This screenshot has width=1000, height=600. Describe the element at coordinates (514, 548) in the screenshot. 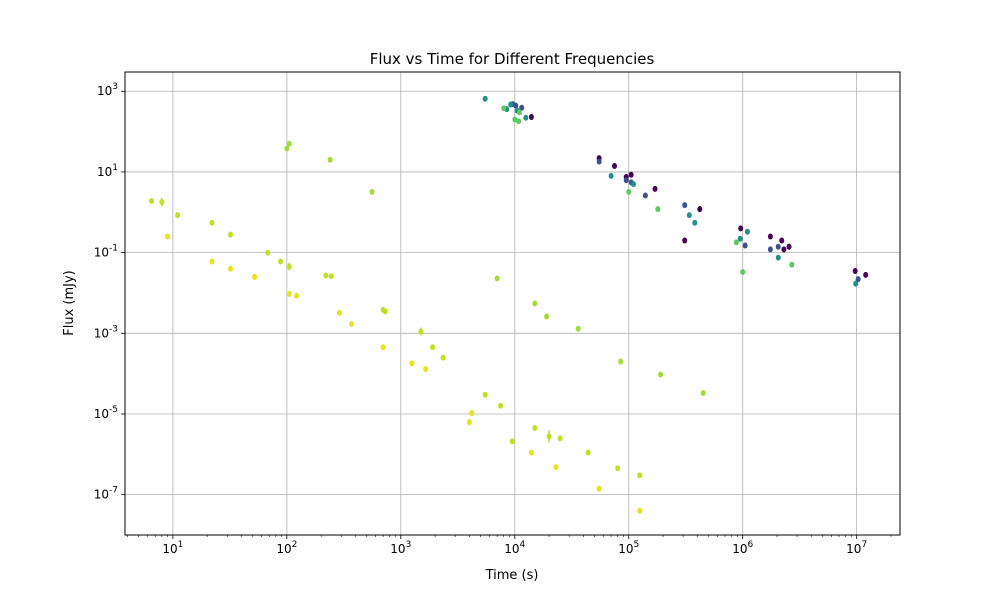

I see `x-tick-label: 10⁴` at that location.